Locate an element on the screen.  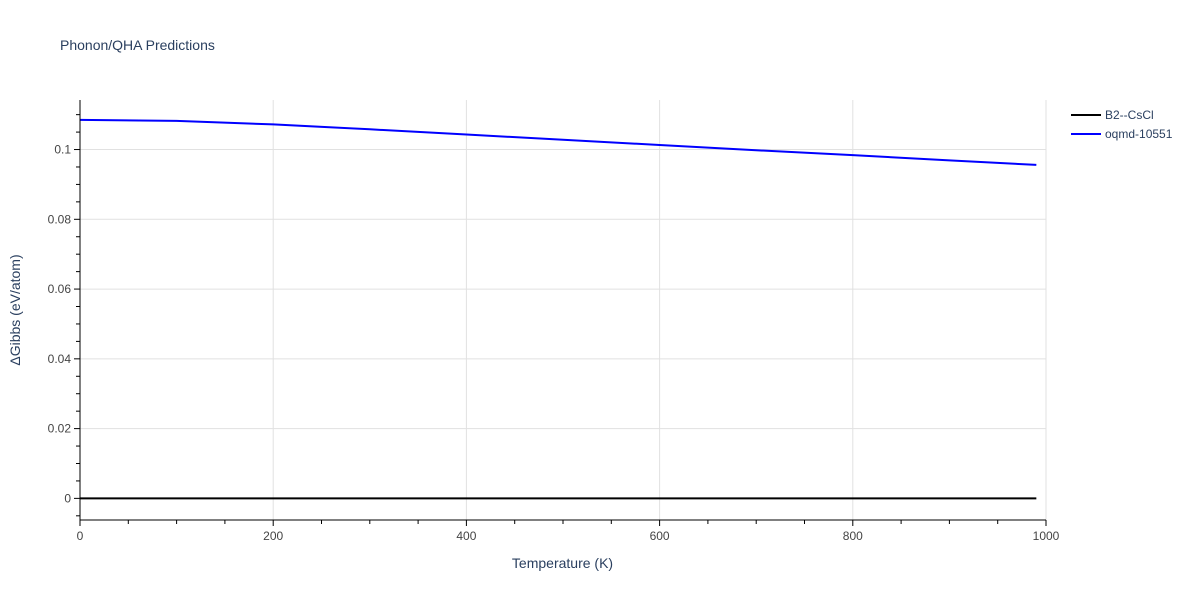
y-tick-label: 0.02 is located at coordinates (60, 429).